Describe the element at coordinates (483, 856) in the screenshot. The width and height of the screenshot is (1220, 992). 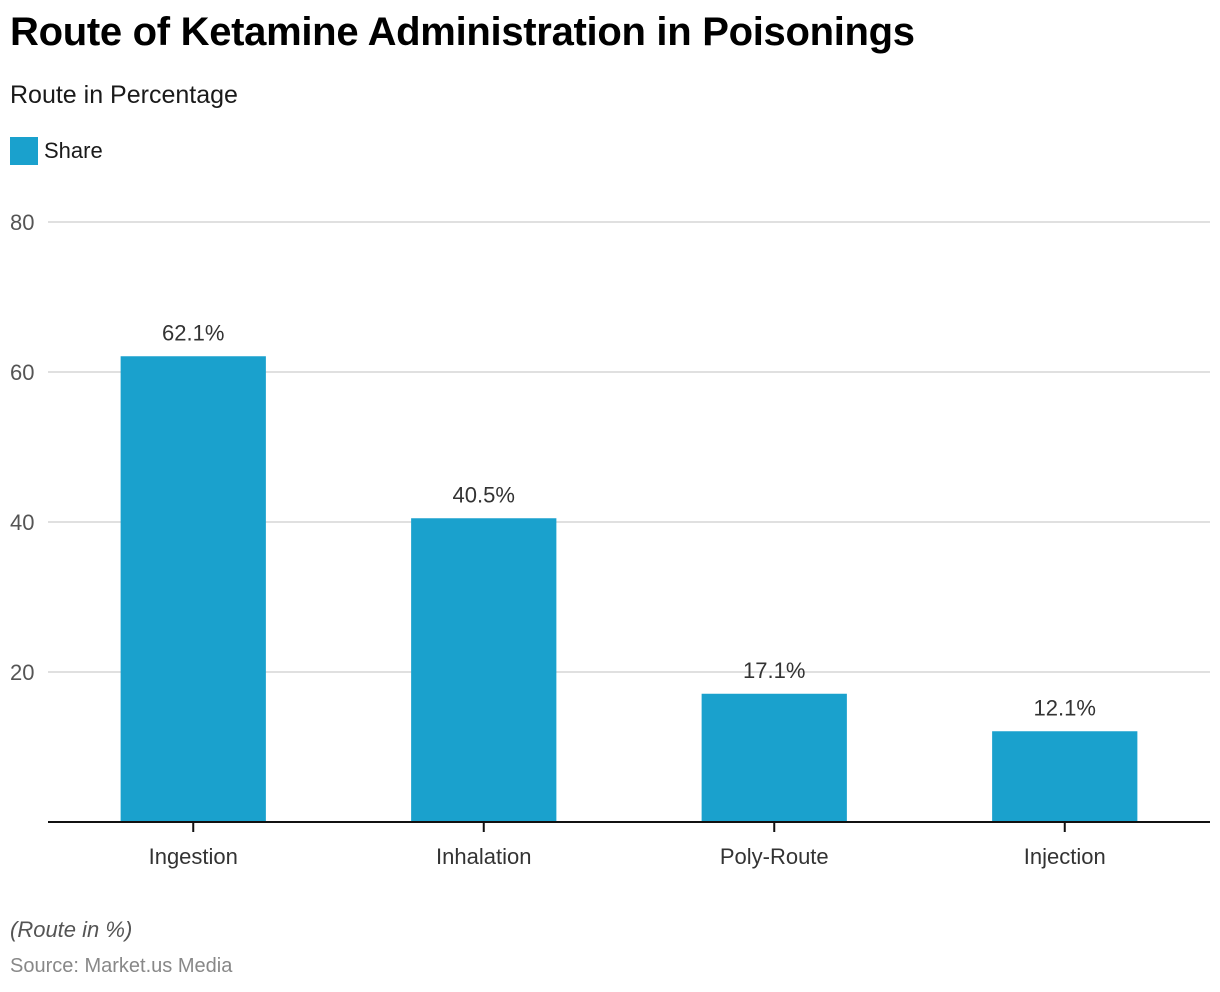
I see `x-tick-label: Inhalation` at that location.